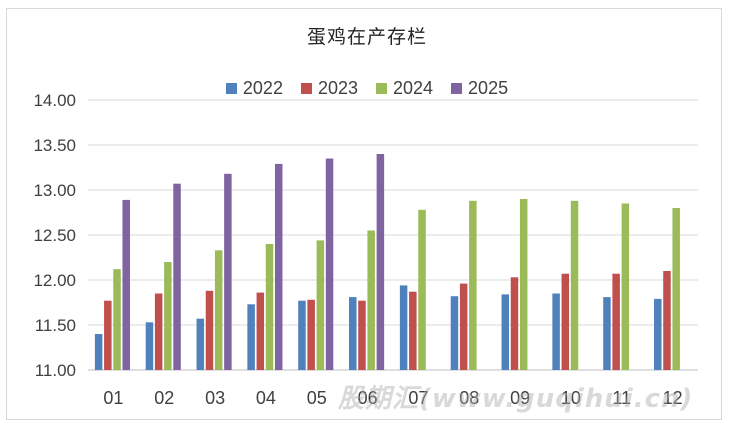 This screenshot has height=429, width=734. What do you see at coordinates (54, 100) in the screenshot?
I see `y-tick-label: 14.00` at bounding box center [54, 100].